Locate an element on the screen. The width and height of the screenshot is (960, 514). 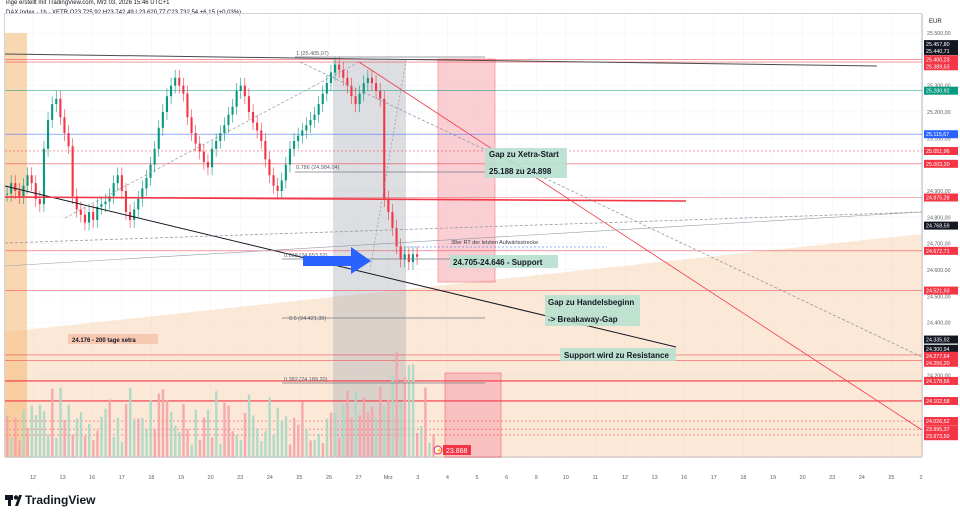
ma200-label: 24.176 - 200 tage xetra is located at coordinates (104, 341).